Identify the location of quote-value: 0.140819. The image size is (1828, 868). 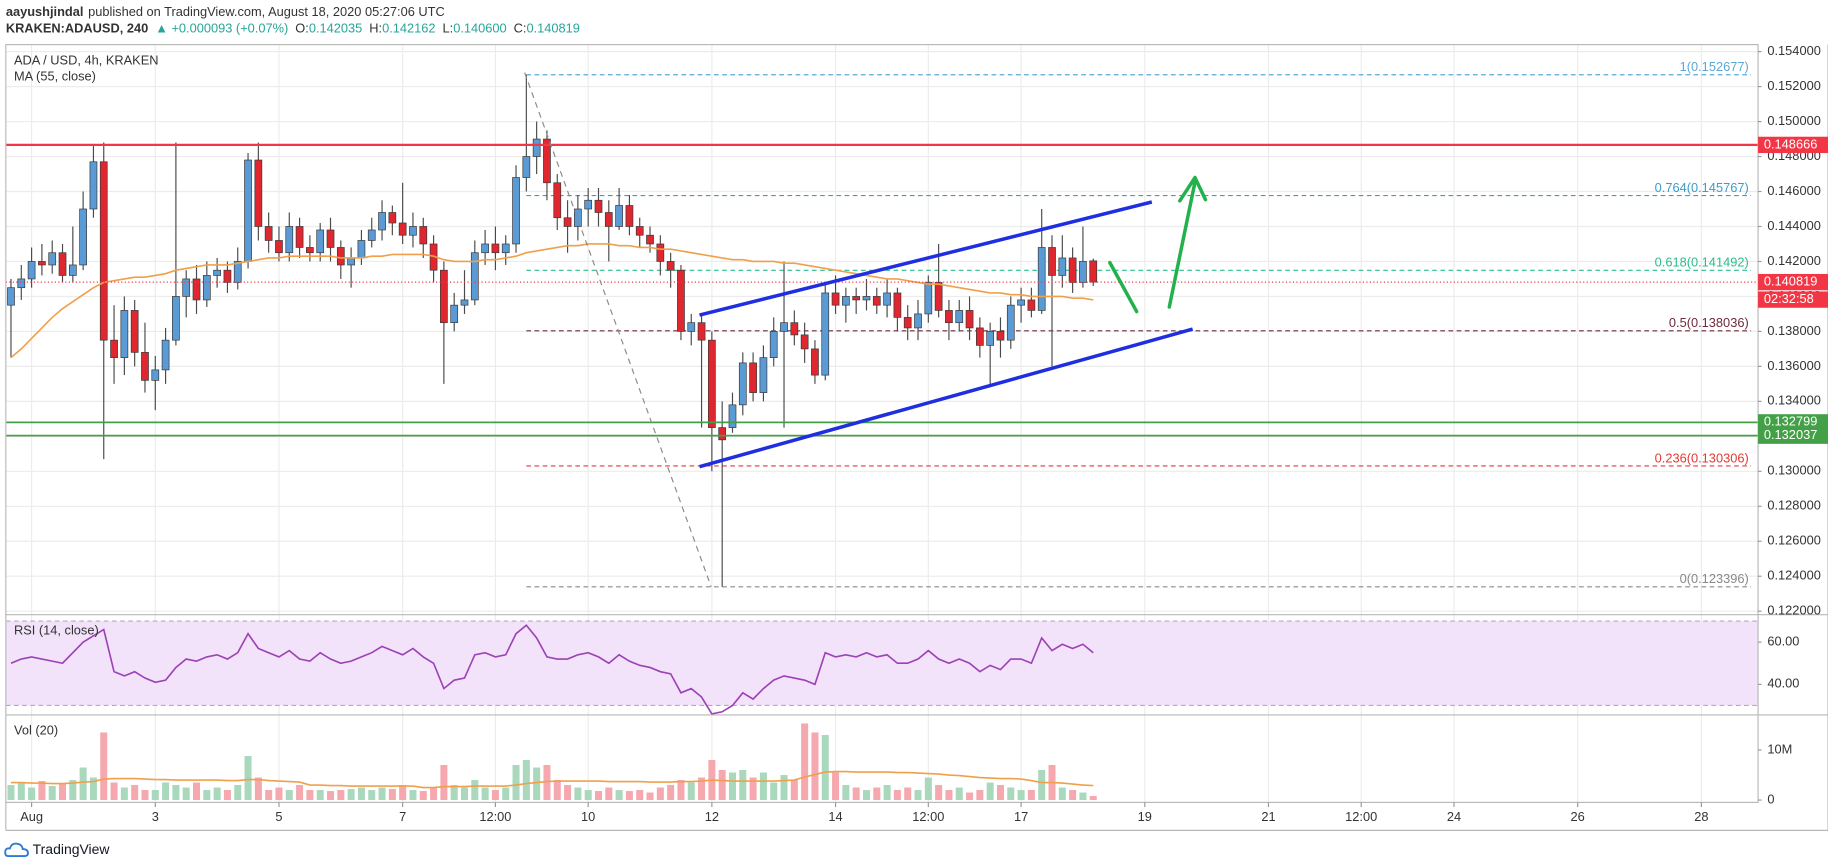
(552, 28).